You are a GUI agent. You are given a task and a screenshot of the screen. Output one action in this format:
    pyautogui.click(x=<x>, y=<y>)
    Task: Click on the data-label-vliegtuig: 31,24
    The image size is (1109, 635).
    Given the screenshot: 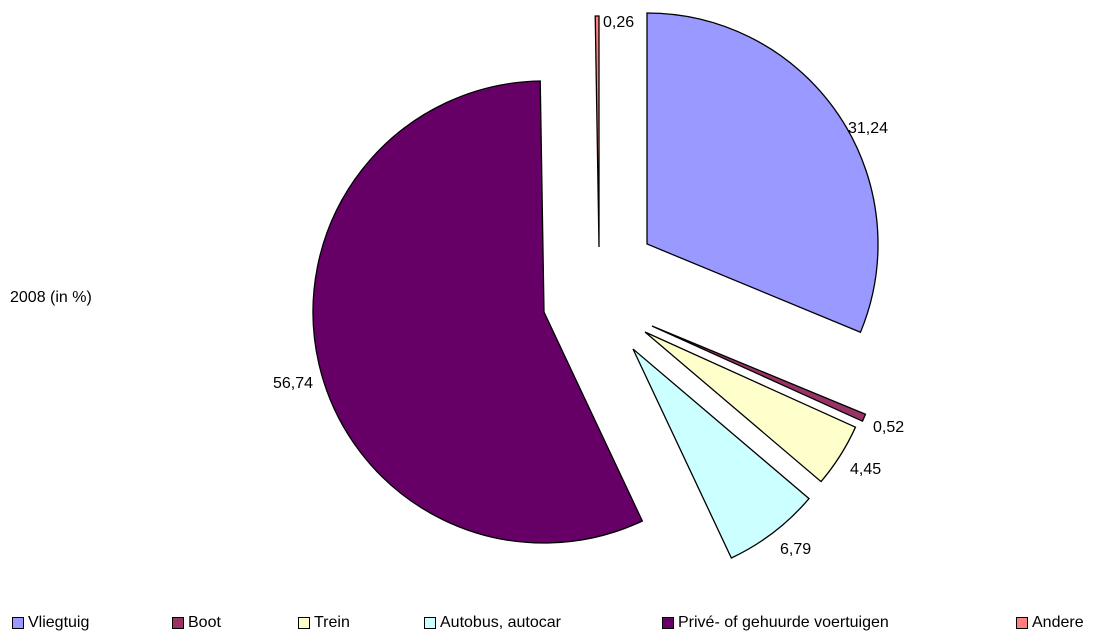 What is the action you would take?
    pyautogui.click(x=868, y=128)
    